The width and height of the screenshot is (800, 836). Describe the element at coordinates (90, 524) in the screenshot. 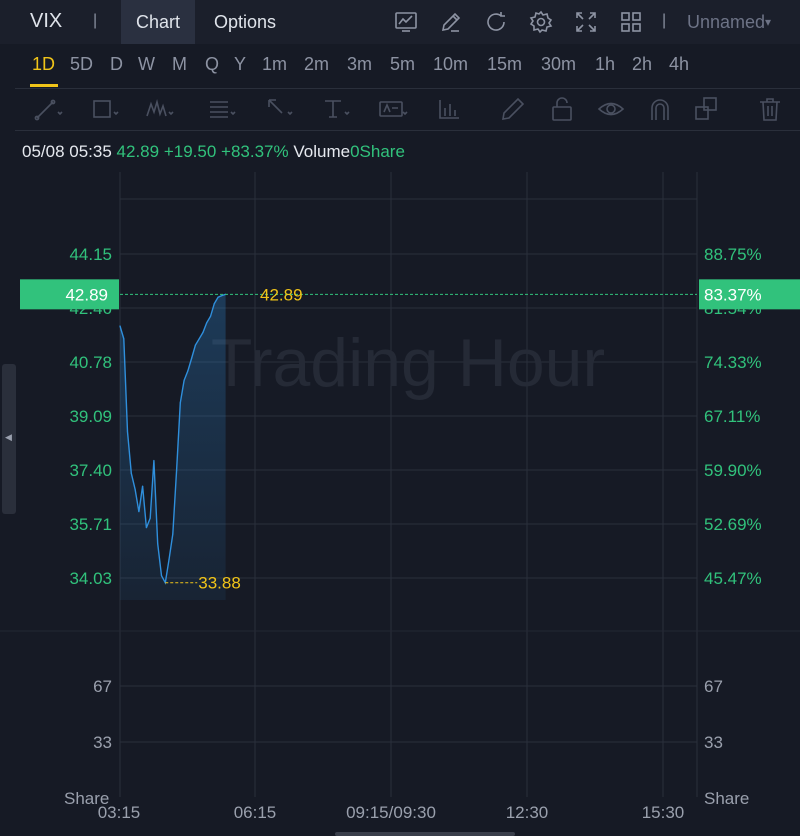

I see `price-tick-label: 35.71` at that location.